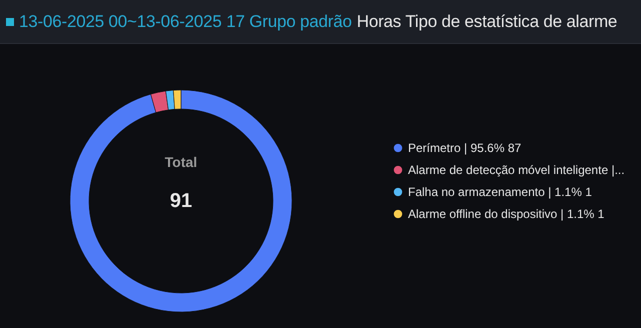  What do you see at coordinates (500, 192) in the screenshot?
I see `legend-label: Falha no armazenamento | 1.1% 1` at bounding box center [500, 192].